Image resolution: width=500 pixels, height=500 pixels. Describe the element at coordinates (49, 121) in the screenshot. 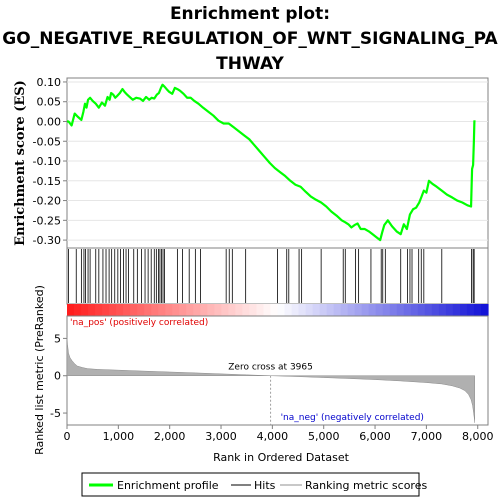

I see `es-y-tick-label: 0.00` at that location.